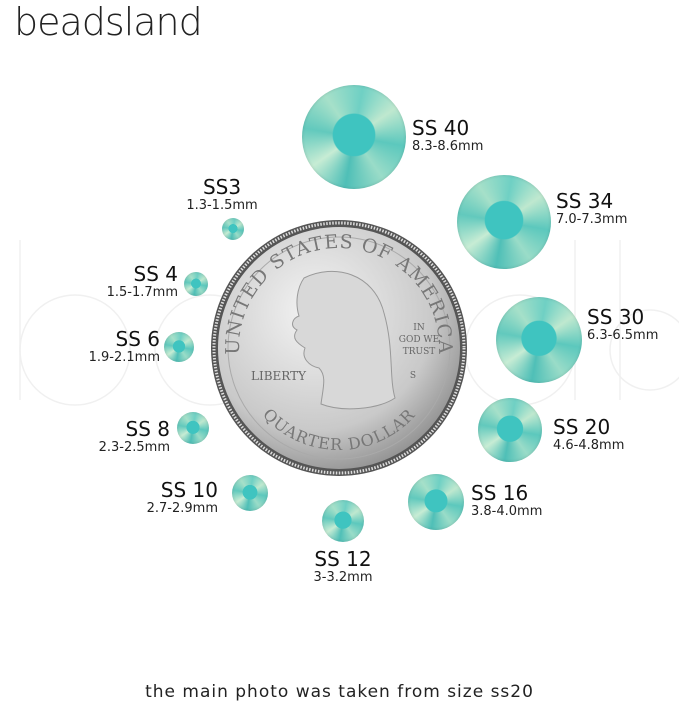 This screenshot has width=679, height=707. What do you see at coordinates (193, 428) in the screenshot?
I see `rhinestone-ss8` at bounding box center [193, 428].